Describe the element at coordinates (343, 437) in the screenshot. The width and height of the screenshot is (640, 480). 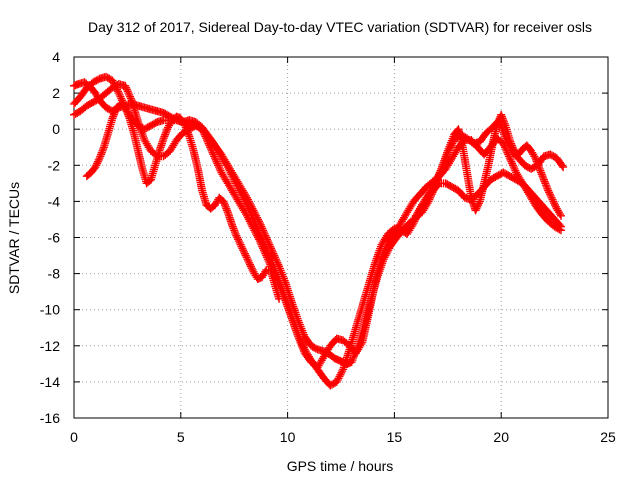
I see `x-tick-labels: 0 5 10 15 20 25` at that location.